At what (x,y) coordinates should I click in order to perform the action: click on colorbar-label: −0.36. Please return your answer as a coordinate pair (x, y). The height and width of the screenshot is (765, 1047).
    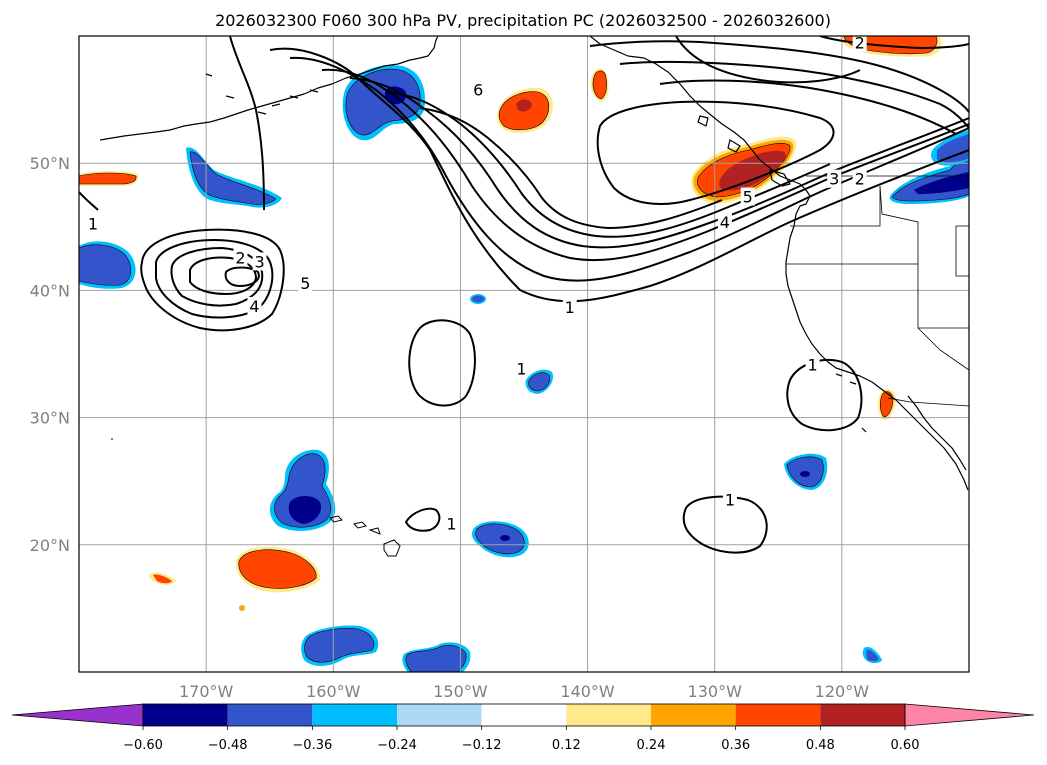
    Looking at the image, I should click on (312, 745).